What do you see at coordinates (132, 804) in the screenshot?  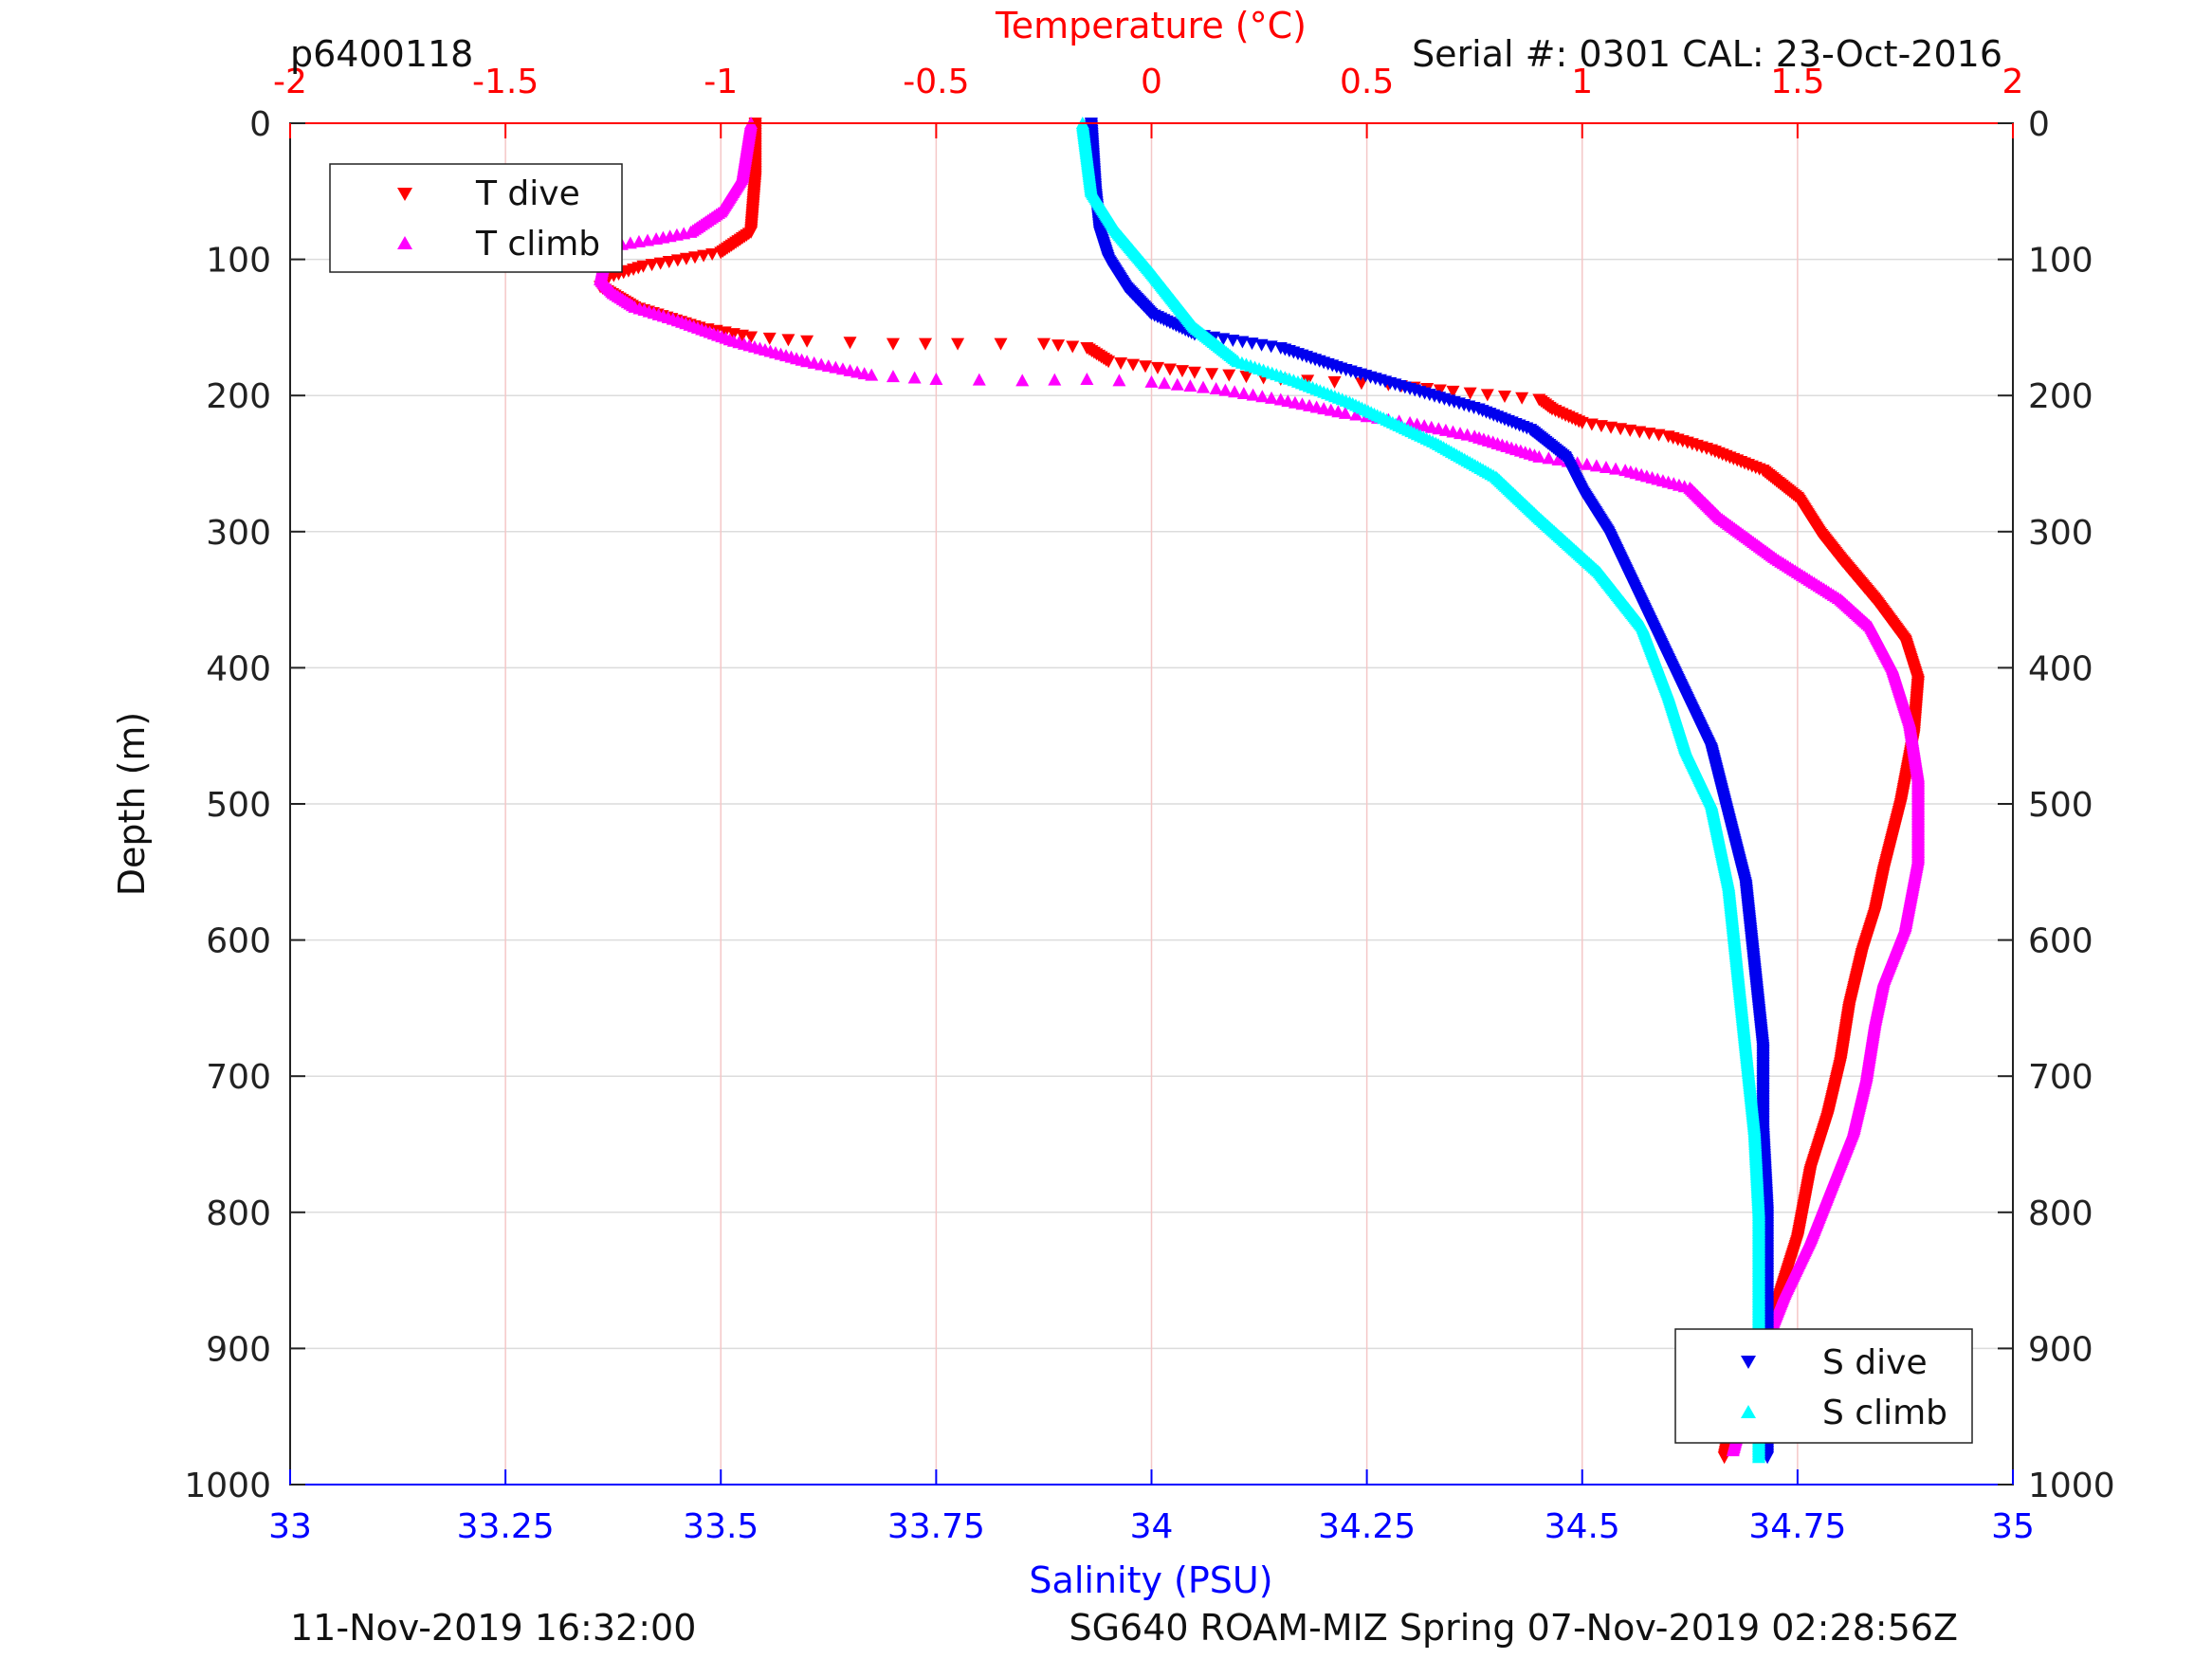 I see `depth-axis-label: Depth (m)` at bounding box center [132, 804].